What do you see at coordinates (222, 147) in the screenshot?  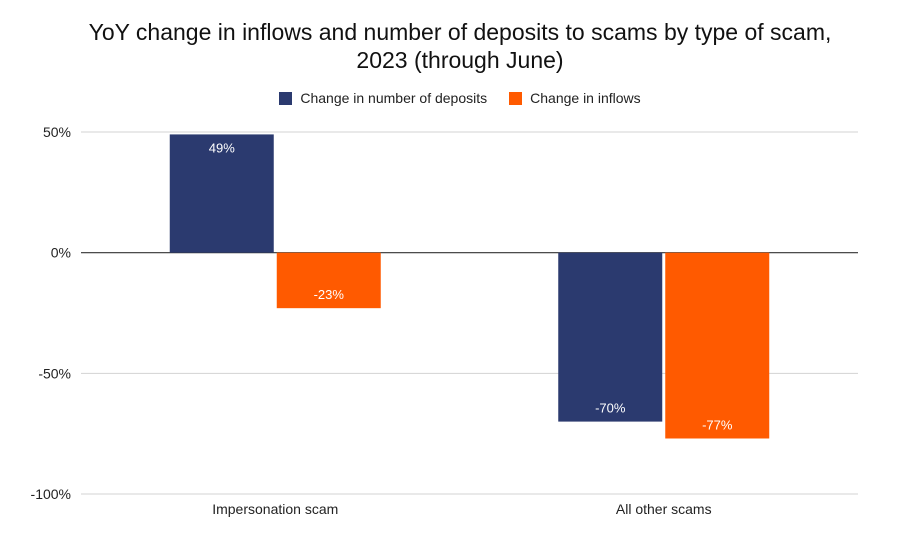 I see `data-label: 49%` at bounding box center [222, 147].